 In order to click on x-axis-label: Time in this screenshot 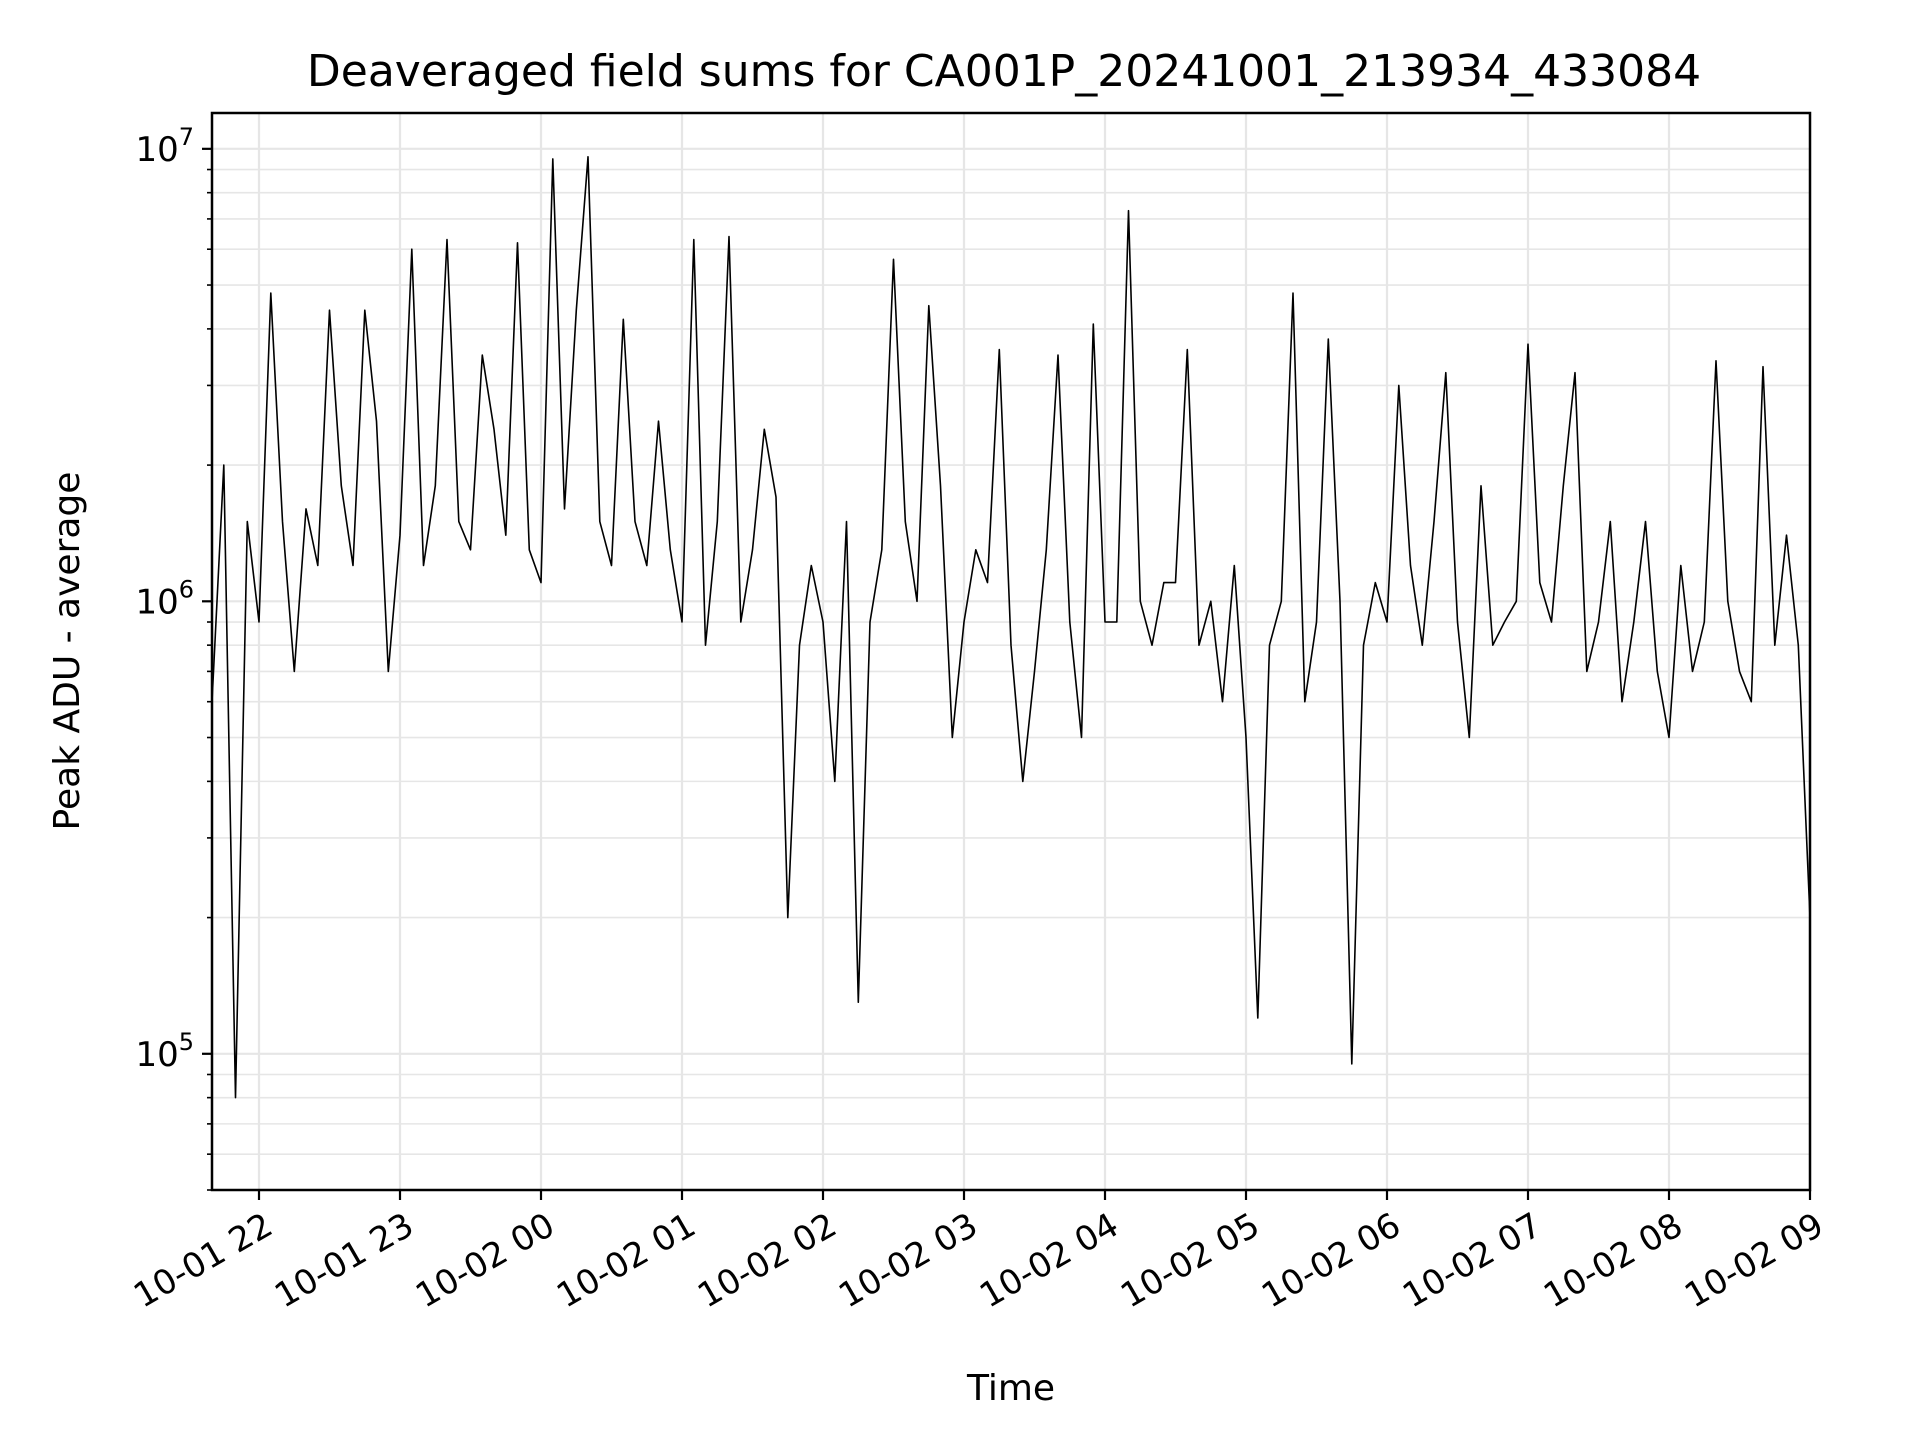, I will do `click(1010, 1388)`.